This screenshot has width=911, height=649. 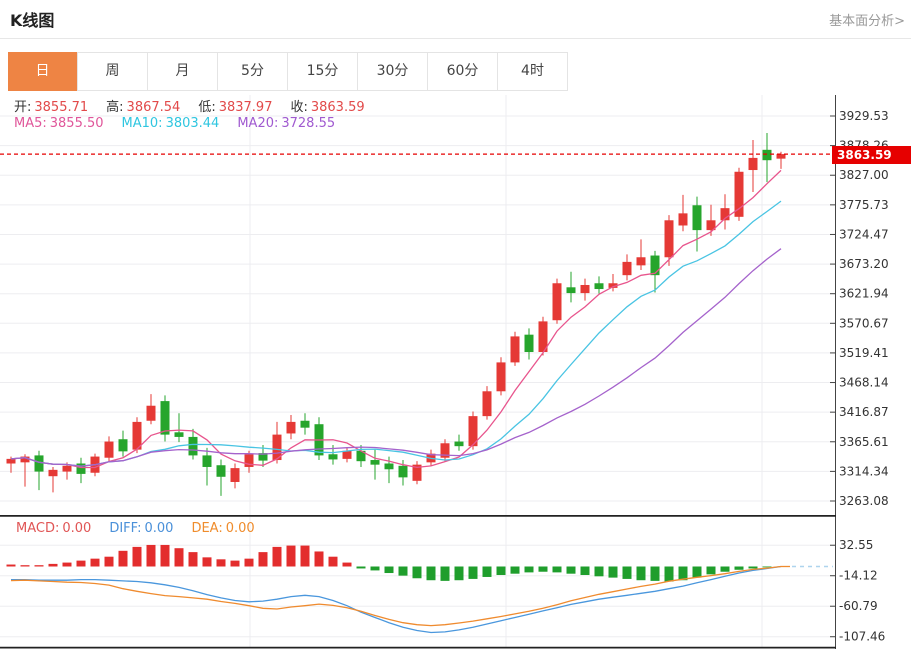 What do you see at coordinates (253, 71) in the screenshot?
I see `period-tab-4: 5分` at bounding box center [253, 71].